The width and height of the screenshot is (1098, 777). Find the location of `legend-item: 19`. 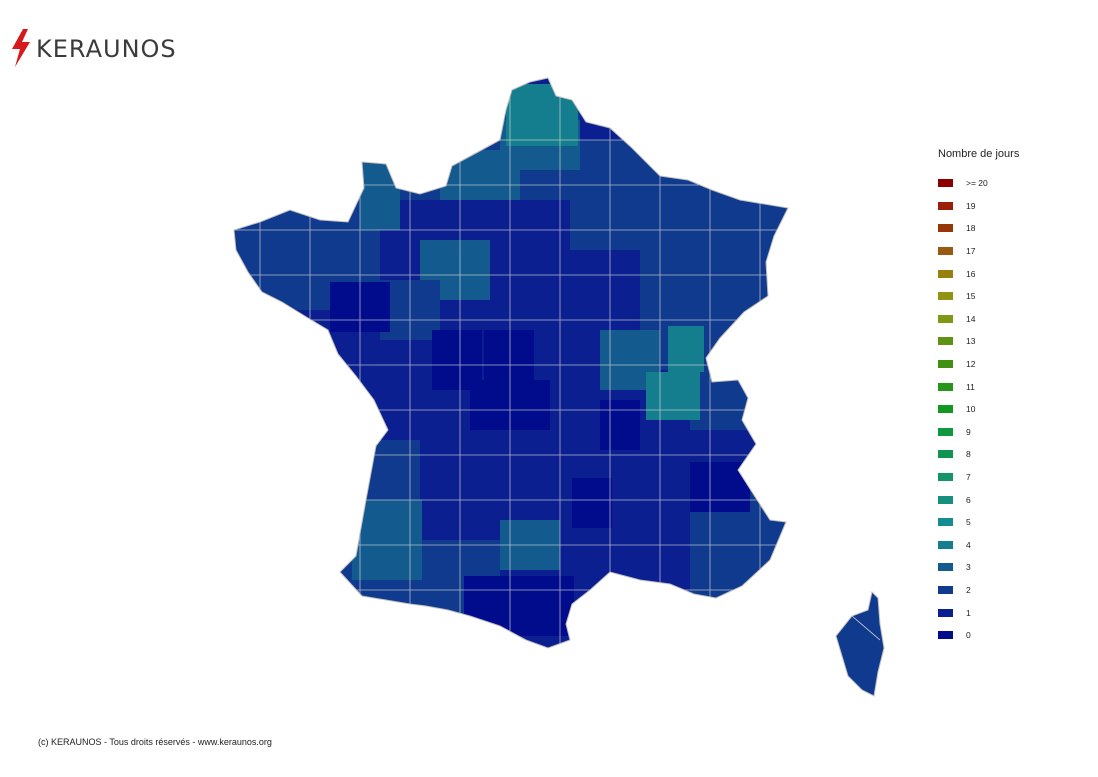

legend-item: 19 is located at coordinates (998, 206).